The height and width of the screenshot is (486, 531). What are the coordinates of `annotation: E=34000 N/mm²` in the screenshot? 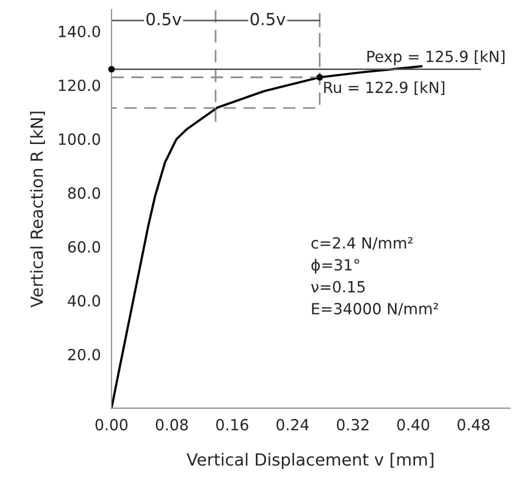 It's located at (375, 309).